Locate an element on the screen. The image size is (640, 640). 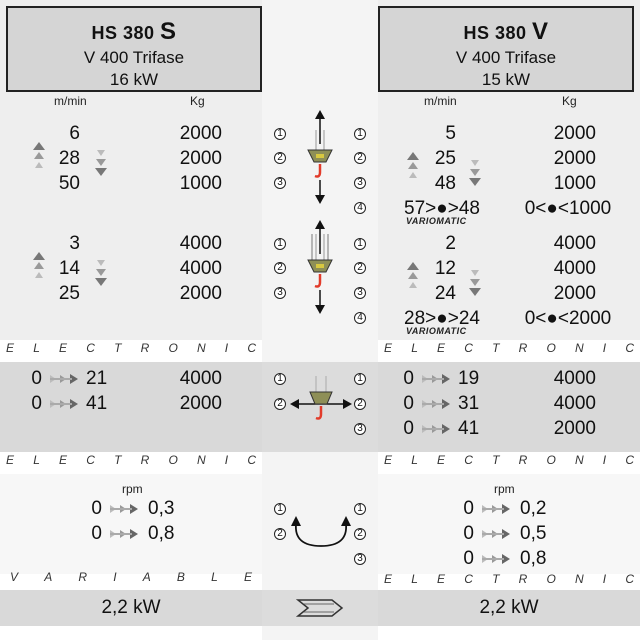
right-footer-band is located at coordinates (509, 608).